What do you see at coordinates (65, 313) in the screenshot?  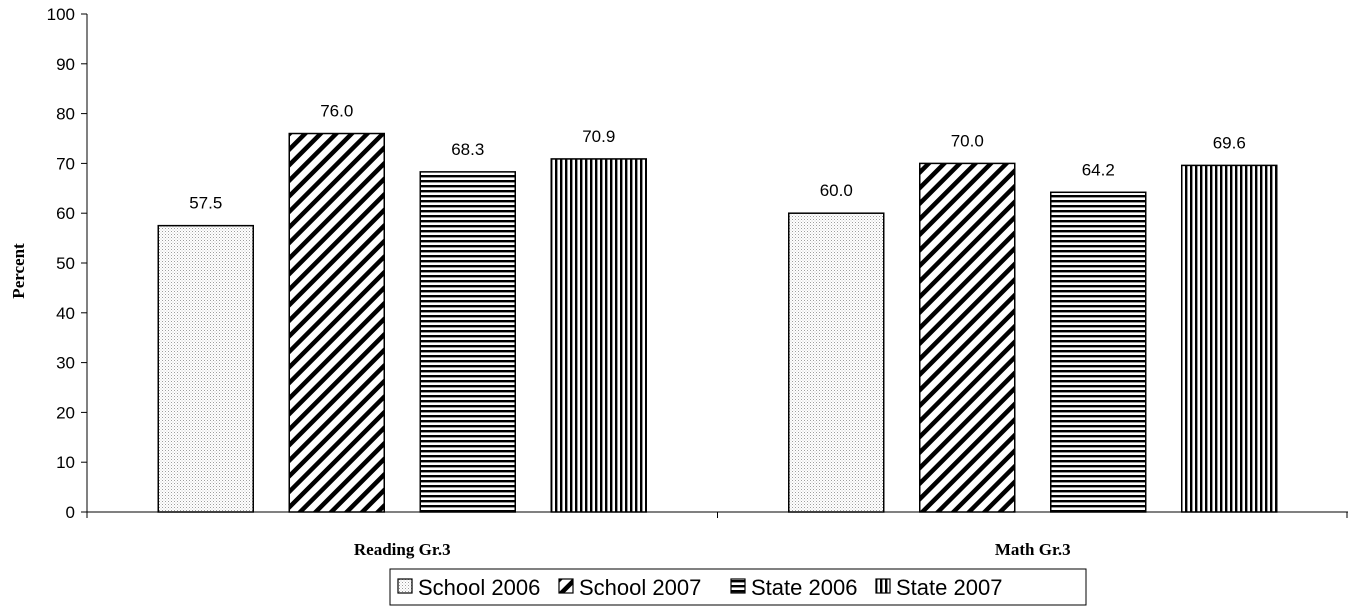 I see `y-tick-label: 40` at bounding box center [65, 313].